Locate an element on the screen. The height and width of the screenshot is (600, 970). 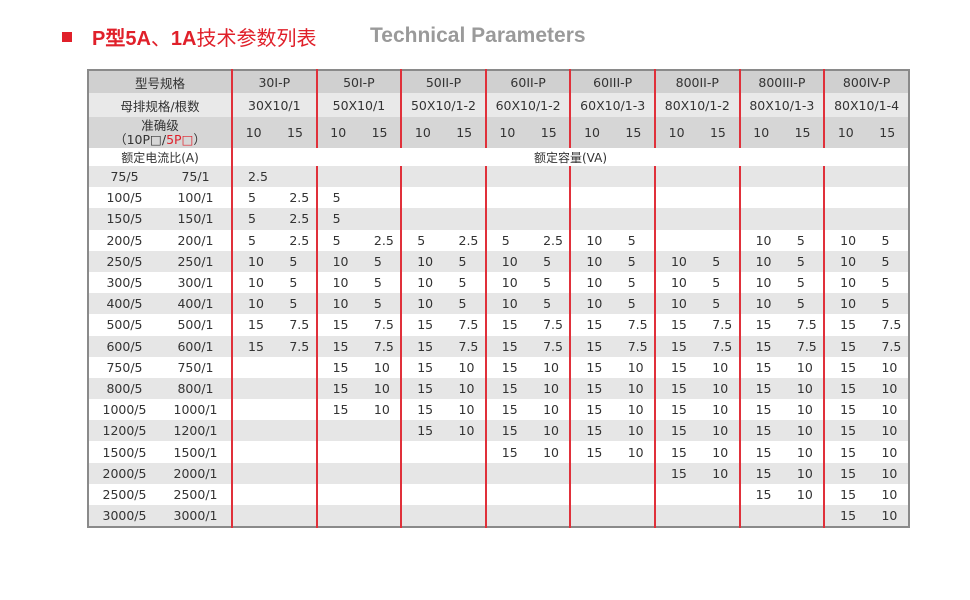
ratio-cell: 300/5 is located at coordinates (124, 282).